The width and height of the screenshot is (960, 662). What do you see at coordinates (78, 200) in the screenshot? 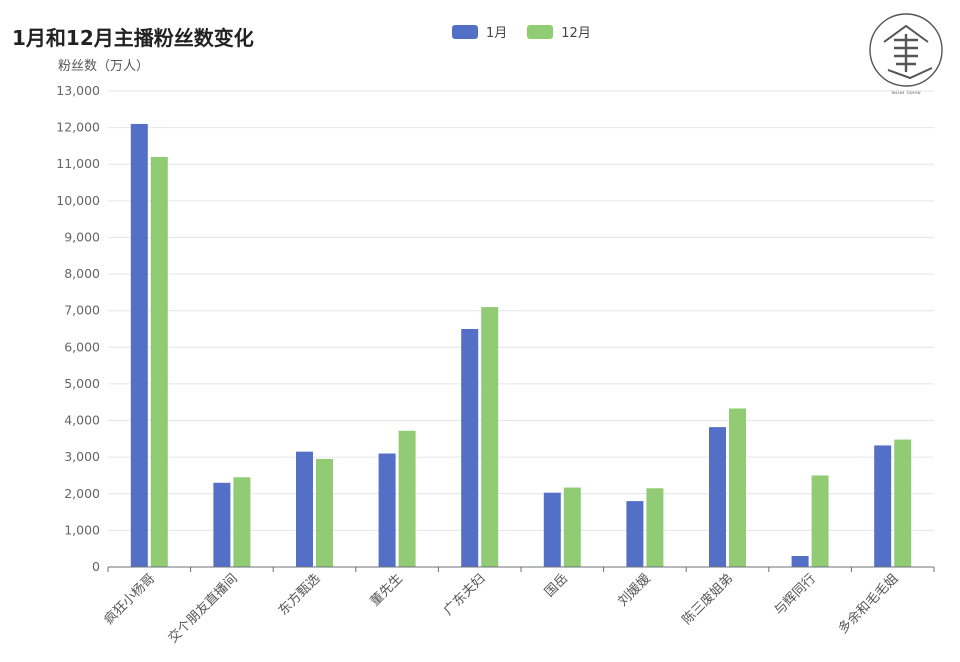
I see `y-tick-label: 10,000` at bounding box center [78, 200].